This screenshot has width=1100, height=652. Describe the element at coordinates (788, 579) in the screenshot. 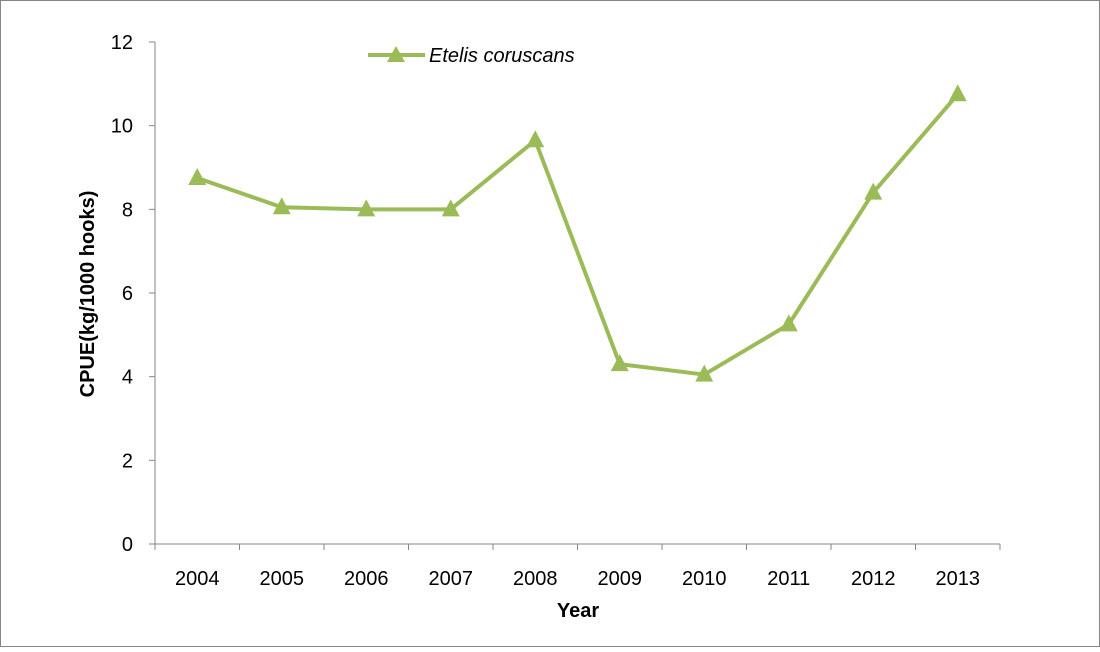

I see `x-tick-label: 2011` at that location.